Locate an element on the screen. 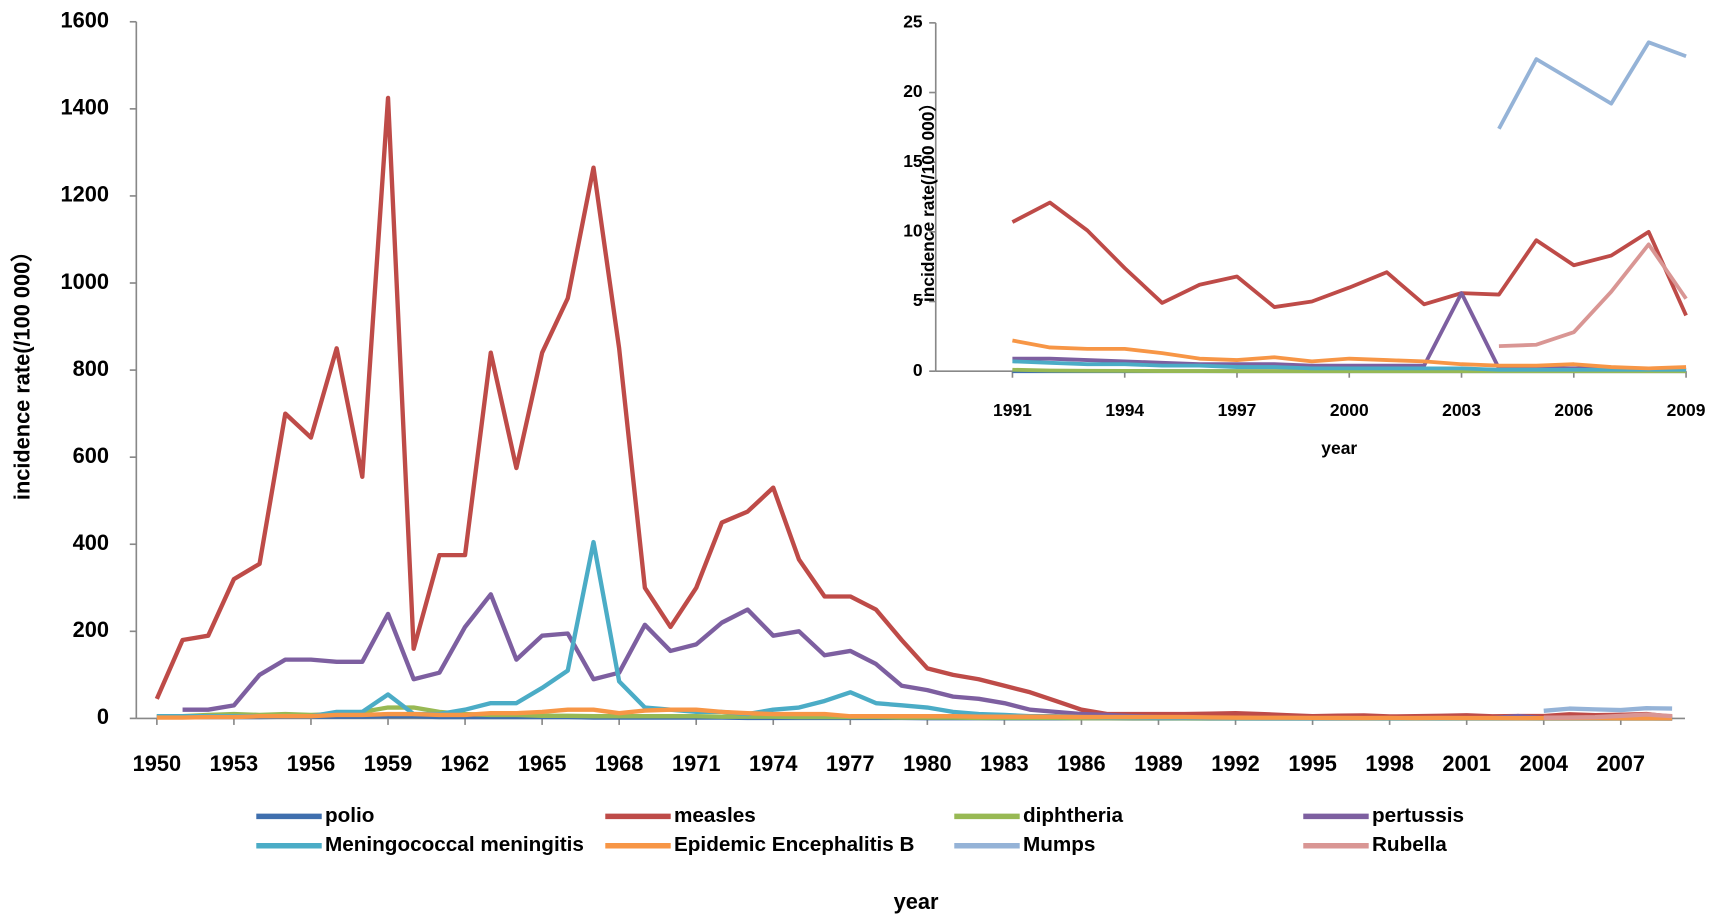  x-tick-label: 1971 is located at coordinates (696, 763).